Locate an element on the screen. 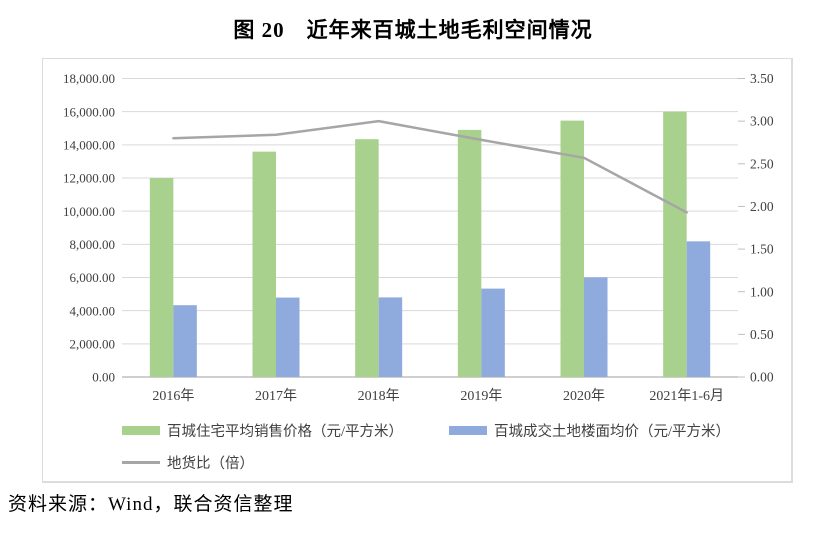 This screenshot has height=533, width=826. legend-label-sale-price: 百城住宅平均销售价格（元/平方米） is located at coordinates (285, 432).